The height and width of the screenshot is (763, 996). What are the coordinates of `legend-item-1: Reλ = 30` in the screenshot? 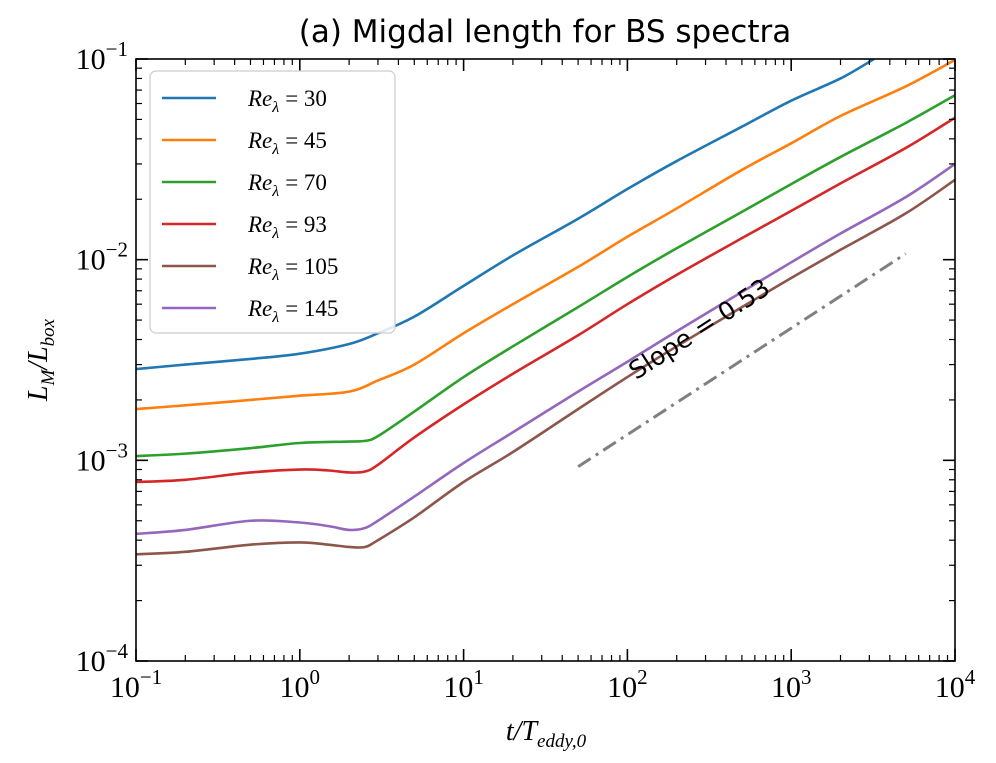 It's located at (244, 101).